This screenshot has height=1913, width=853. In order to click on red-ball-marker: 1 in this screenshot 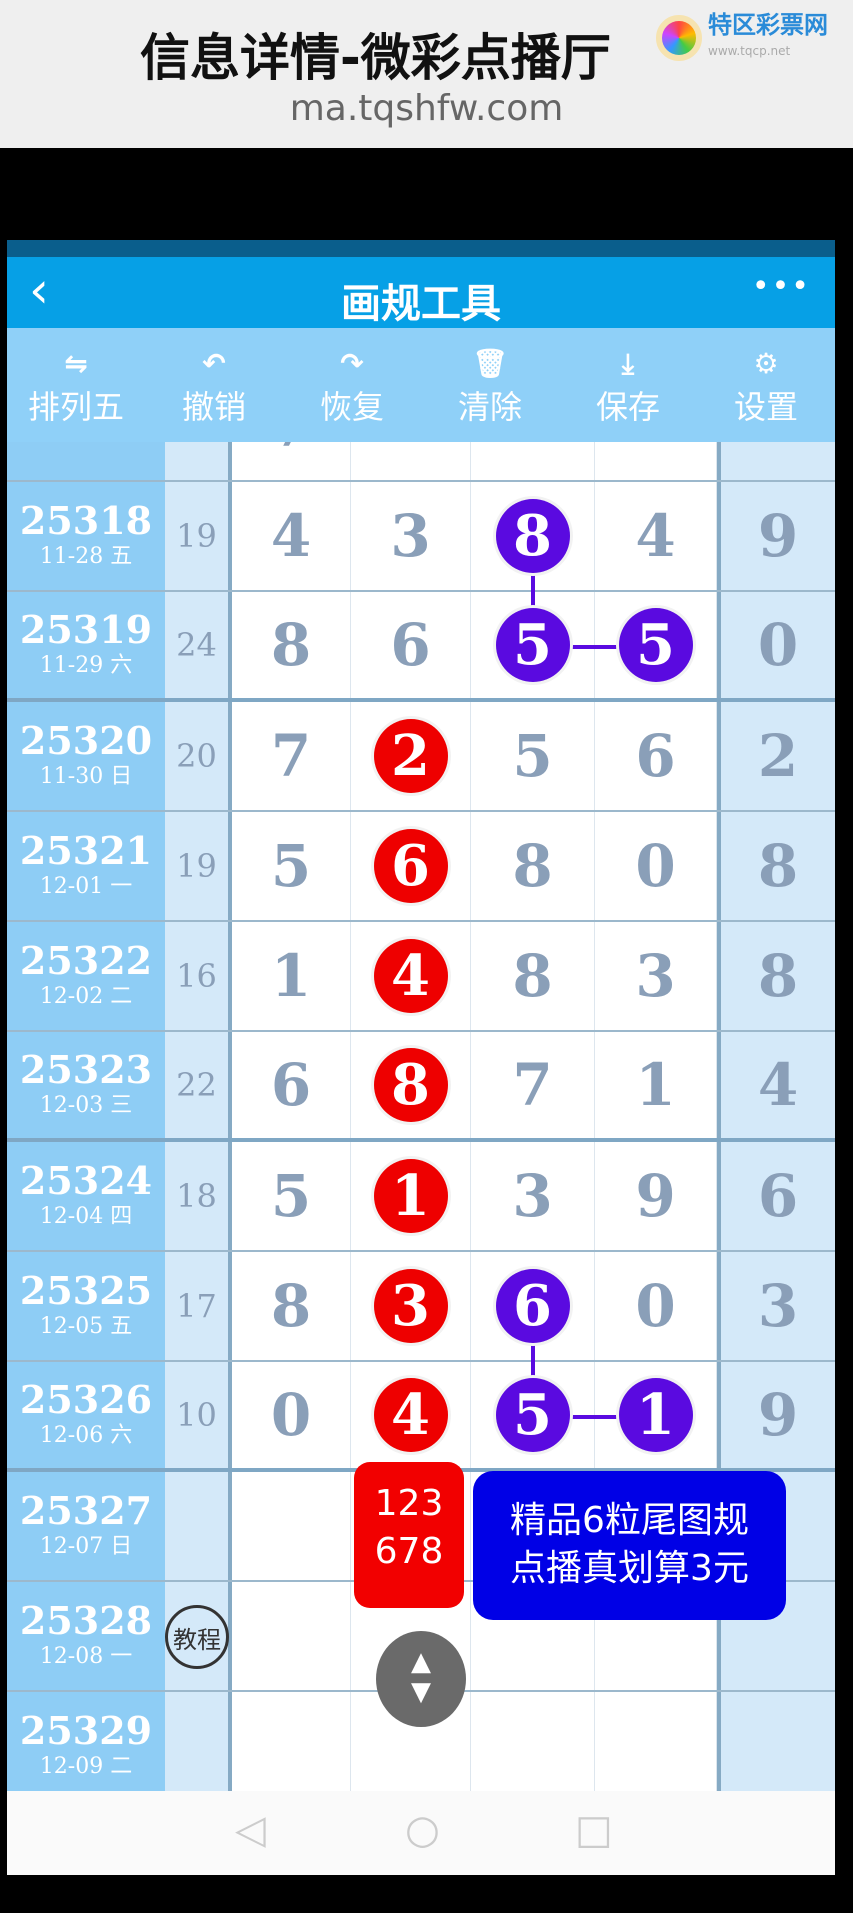, I will do `click(410, 1196)`.